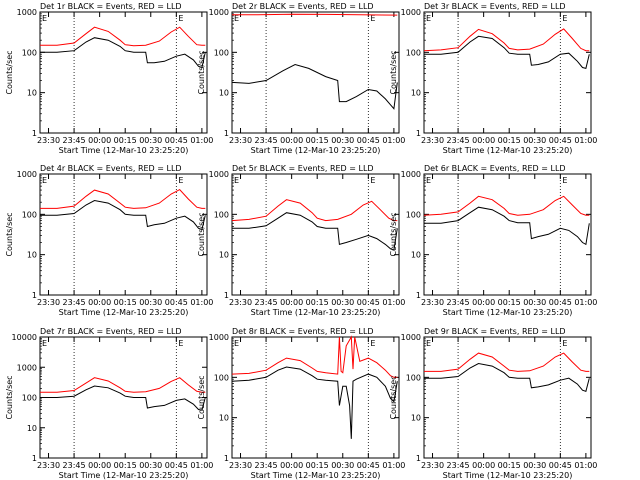  What do you see at coordinates (495, 331) in the screenshot?
I see `chart-title: Det 9r BLACK = Events, RED = LLD` at bounding box center [495, 331].